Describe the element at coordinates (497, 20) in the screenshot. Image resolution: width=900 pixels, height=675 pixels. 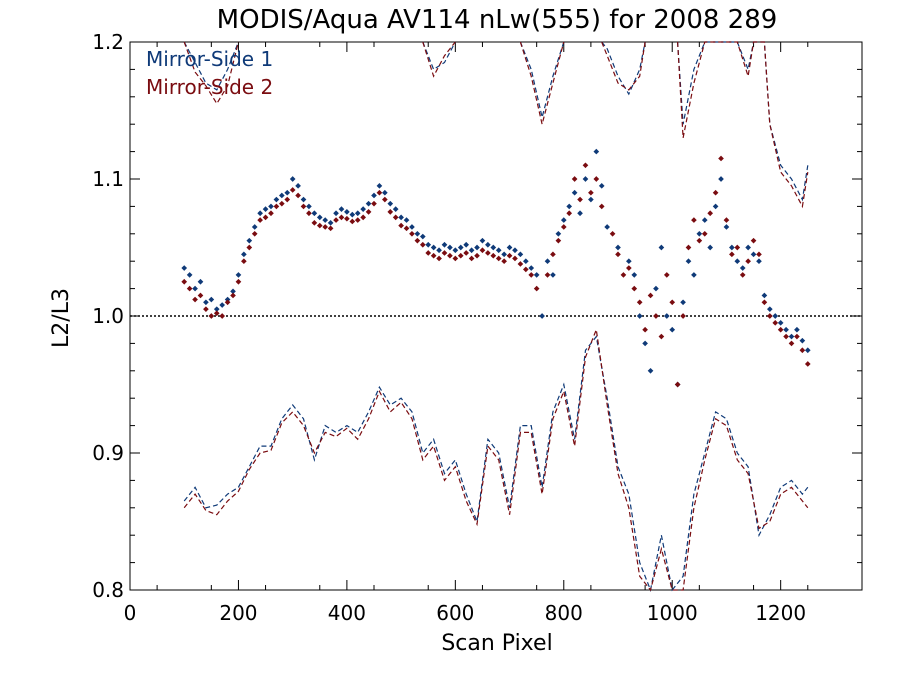
I see `chart-title: MODIS/Aqua AV114 nLw(555) for 2008 289` at that location.